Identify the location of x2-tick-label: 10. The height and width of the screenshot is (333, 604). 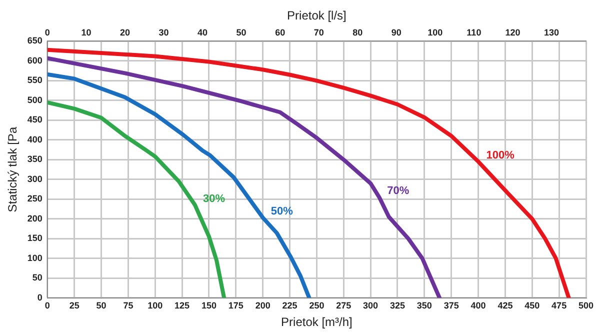
(86, 32).